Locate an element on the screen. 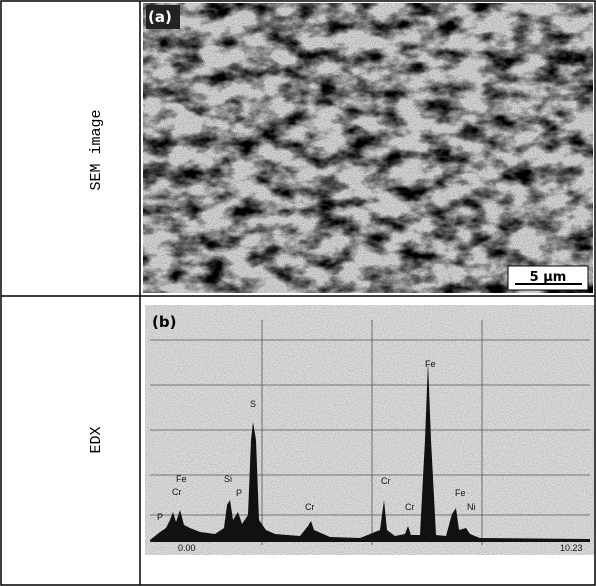 This screenshot has width=596, height=586. panel-label: (a) is located at coordinates (160, 17).